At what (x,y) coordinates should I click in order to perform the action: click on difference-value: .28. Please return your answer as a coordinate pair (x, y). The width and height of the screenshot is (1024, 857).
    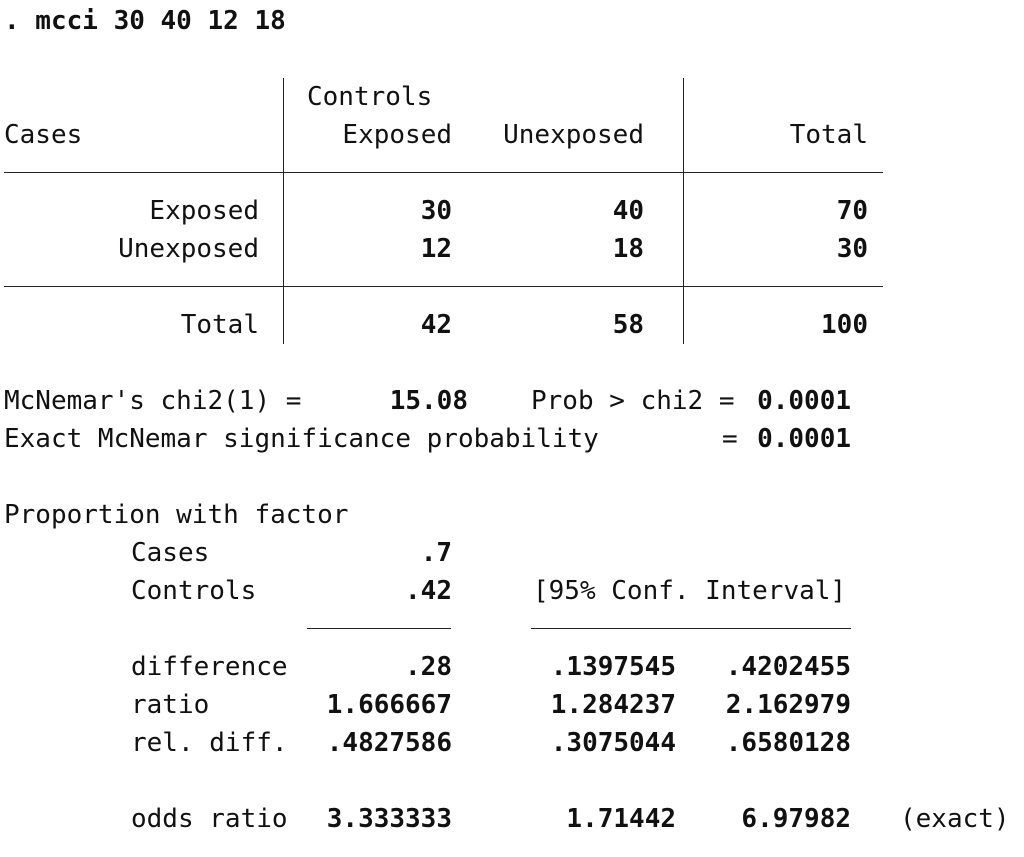
    Looking at the image, I should click on (428, 667).